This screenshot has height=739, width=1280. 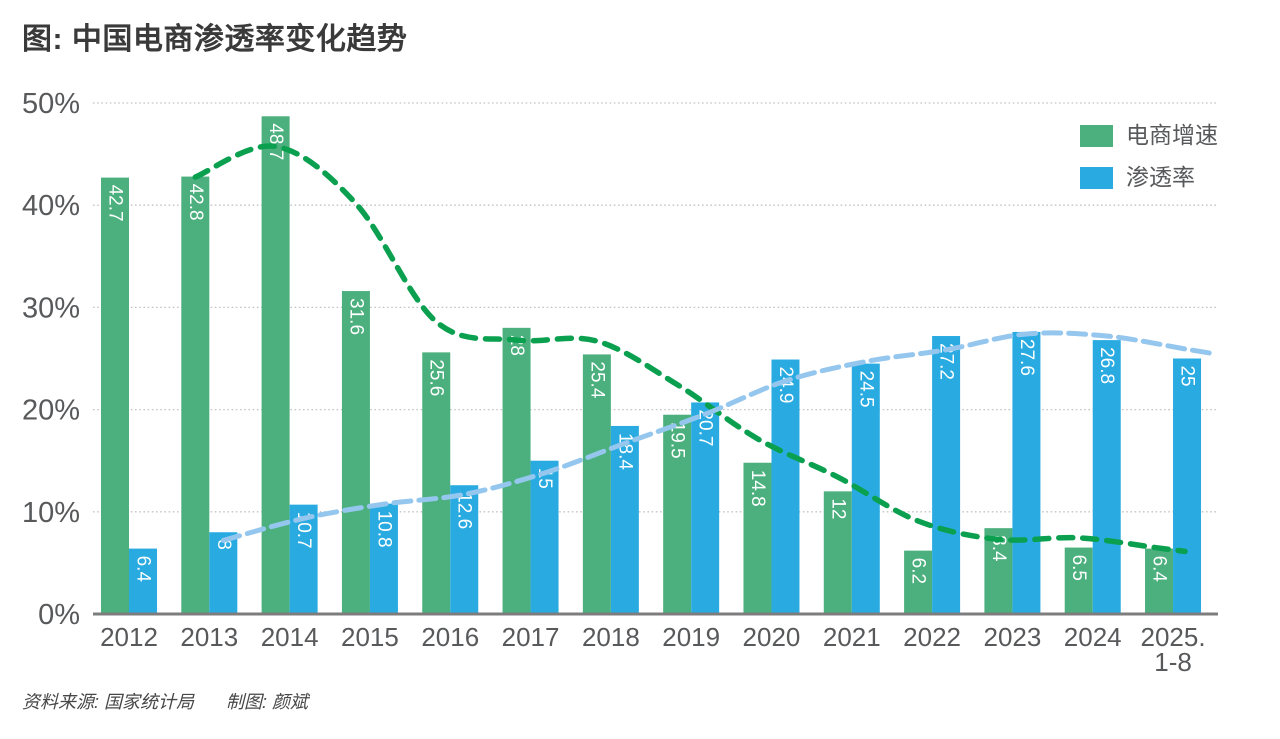 I want to click on bar-电商增速-2017, so click(x=516, y=470).